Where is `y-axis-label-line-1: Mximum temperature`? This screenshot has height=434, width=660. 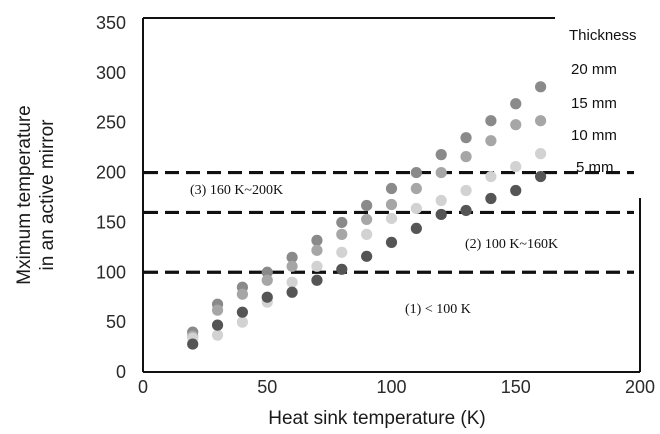 y-axis-label-line-1: Mximum temperature is located at coordinates (24, 195).